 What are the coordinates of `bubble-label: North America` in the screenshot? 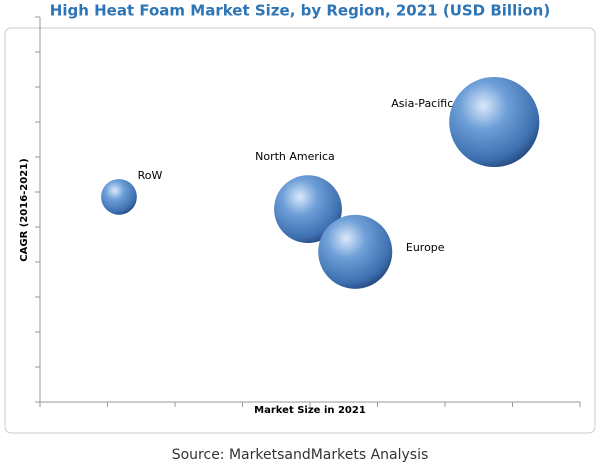 It's located at (295, 156).